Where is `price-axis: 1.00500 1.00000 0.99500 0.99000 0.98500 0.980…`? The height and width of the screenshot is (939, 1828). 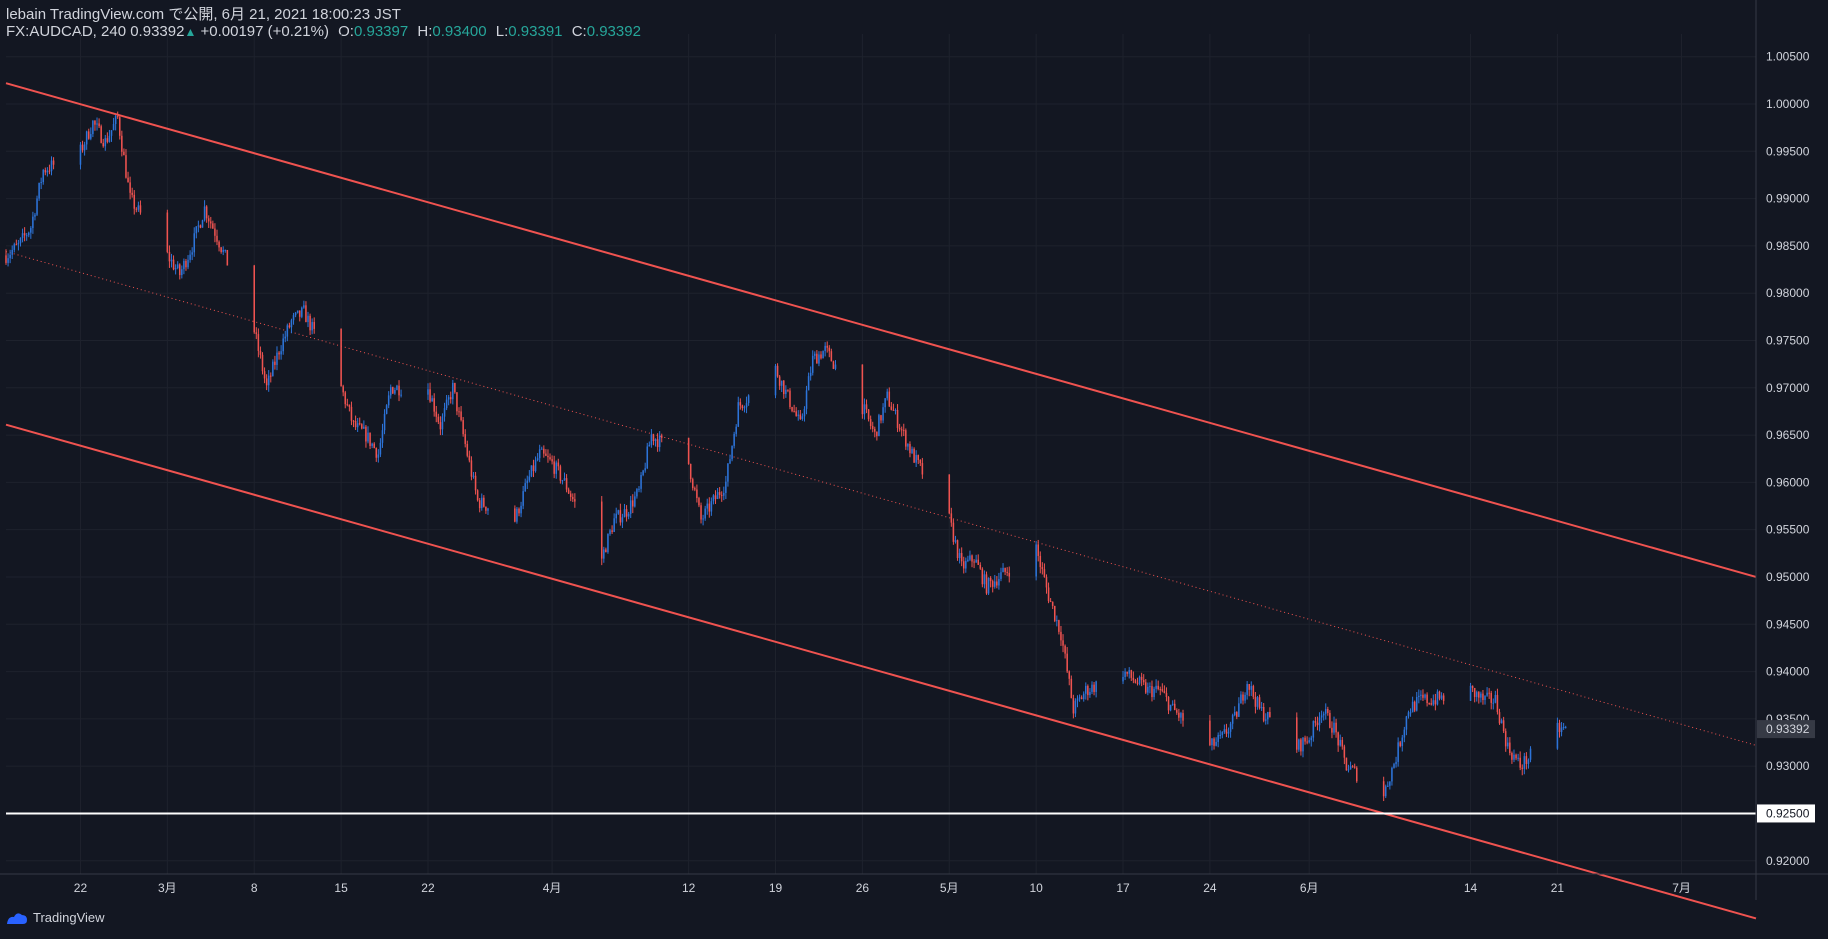
price-axis: 1.00500 1.00000 0.99500 0.99000 0.98500 0.980… is located at coordinates (1786, 459).